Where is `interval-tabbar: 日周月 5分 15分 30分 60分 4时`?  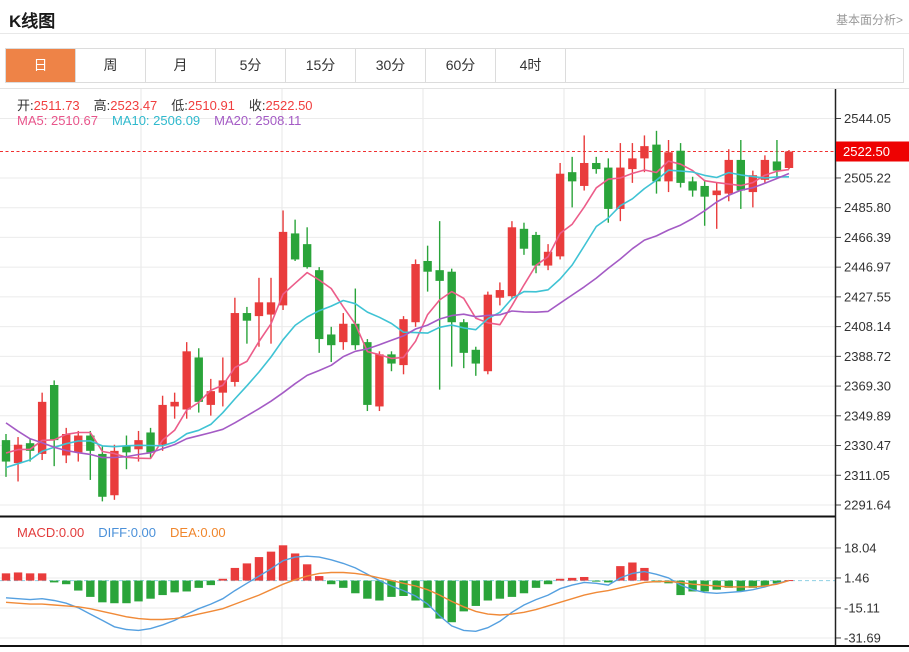 interval-tabbar: 日周月 5分 15分 30分 60分 4时 is located at coordinates (454, 65).